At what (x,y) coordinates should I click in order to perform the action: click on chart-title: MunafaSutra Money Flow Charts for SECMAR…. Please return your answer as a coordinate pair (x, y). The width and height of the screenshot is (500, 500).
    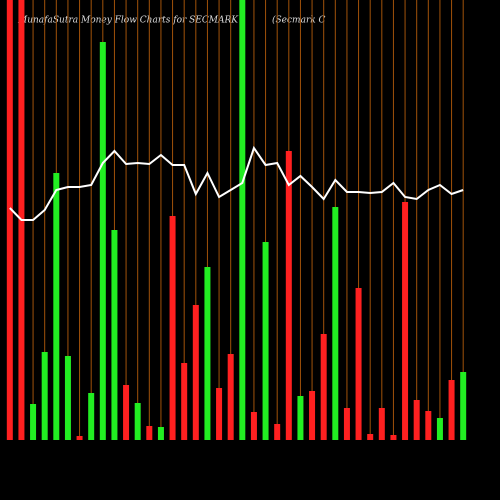
    Looking at the image, I should click on (128, 21).